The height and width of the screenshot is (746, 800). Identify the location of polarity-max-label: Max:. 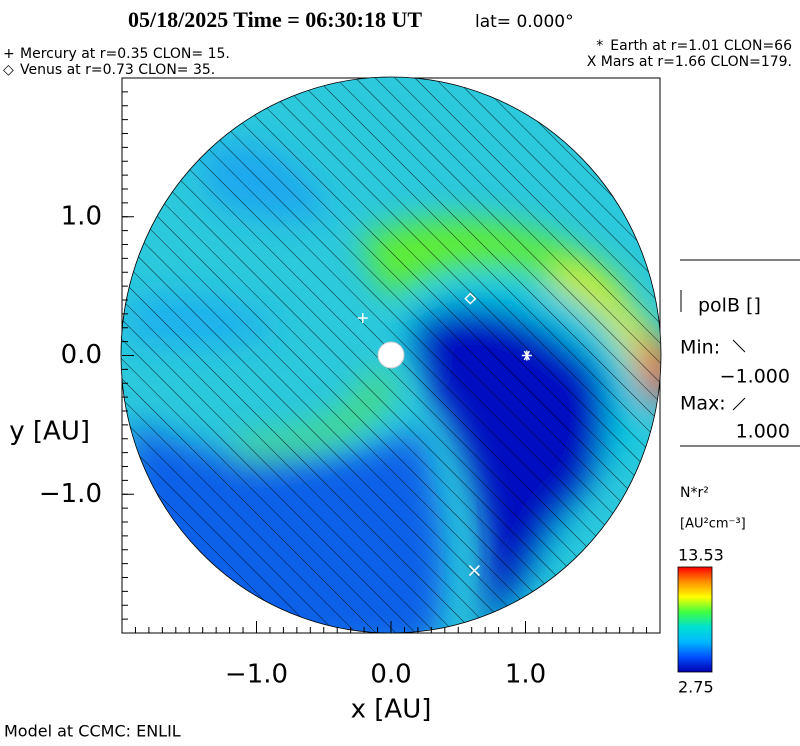
(703, 404).